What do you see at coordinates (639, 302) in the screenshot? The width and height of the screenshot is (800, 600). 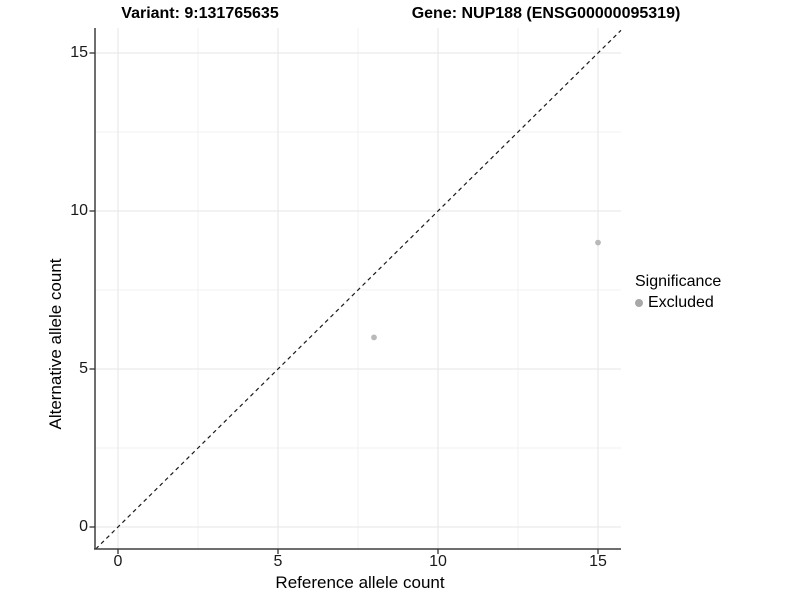 I see `legend-key-dot-icon` at bounding box center [639, 302].